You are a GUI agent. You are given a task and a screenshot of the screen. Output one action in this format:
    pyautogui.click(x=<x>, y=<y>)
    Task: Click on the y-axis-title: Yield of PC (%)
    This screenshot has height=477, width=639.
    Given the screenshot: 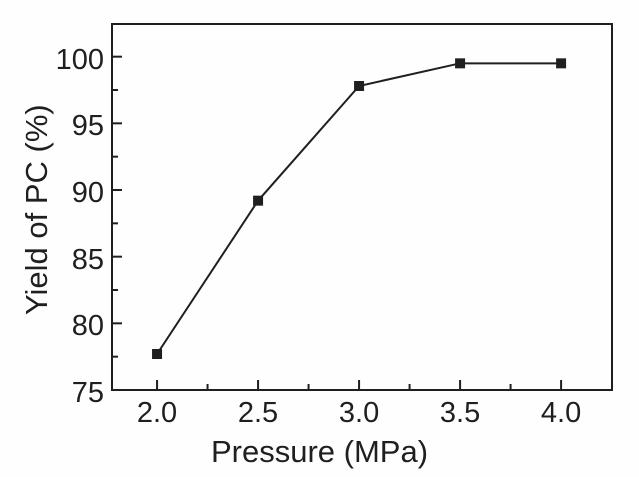 What is the action you would take?
    pyautogui.click(x=36, y=209)
    